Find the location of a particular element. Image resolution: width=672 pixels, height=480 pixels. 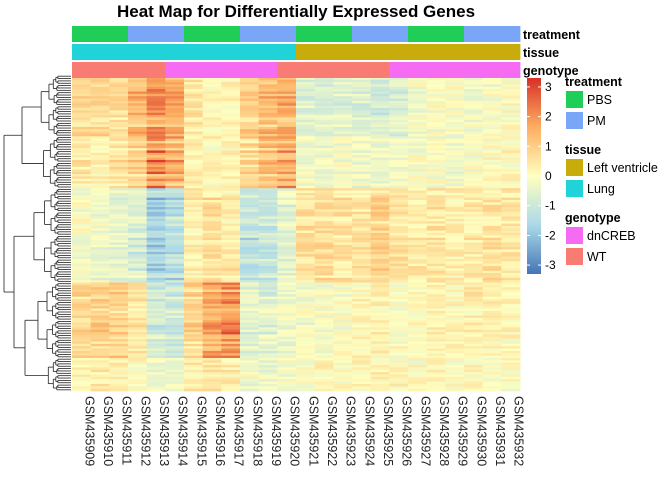

legend-title-tissue: tissue is located at coordinates (583, 150).